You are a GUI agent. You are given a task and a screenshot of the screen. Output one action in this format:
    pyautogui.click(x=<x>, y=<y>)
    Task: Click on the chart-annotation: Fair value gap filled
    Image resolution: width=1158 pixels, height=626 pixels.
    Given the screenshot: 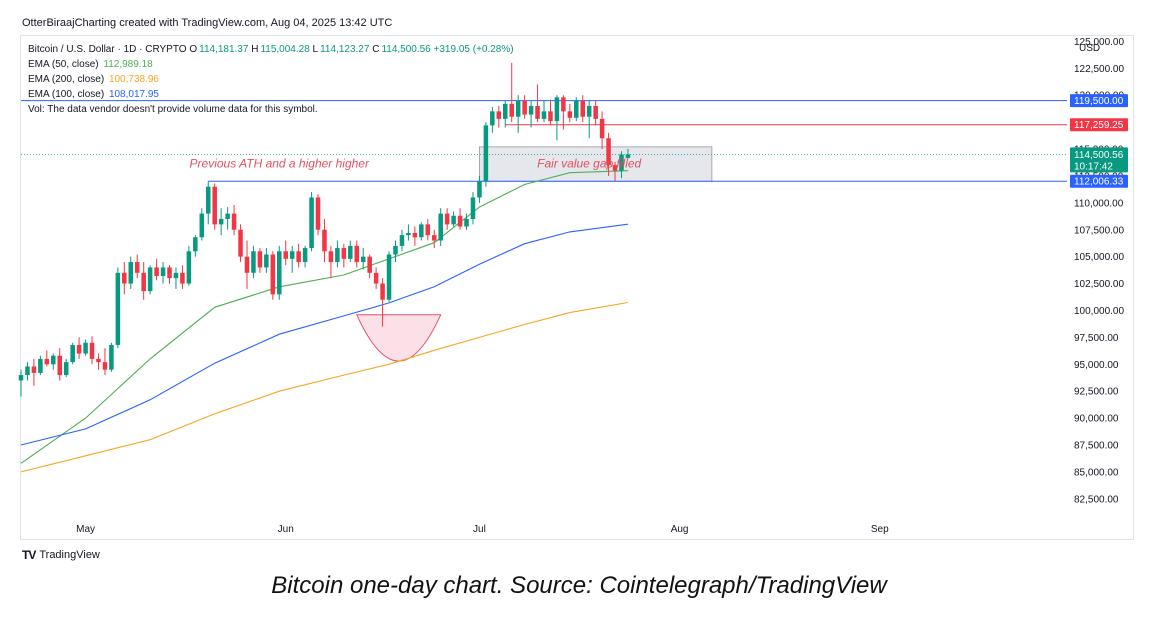 What is the action you would take?
    pyautogui.click(x=589, y=163)
    